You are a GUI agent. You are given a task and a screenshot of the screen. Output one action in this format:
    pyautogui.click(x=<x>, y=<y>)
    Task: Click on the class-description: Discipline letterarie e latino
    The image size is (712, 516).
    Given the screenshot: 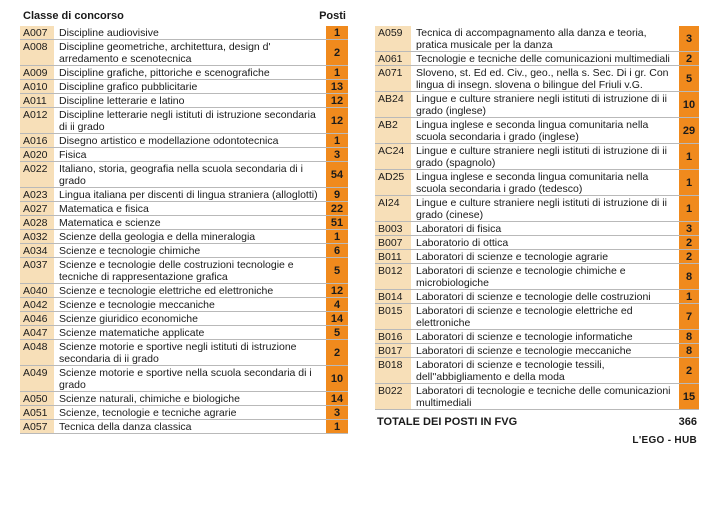 What is the action you would take?
    pyautogui.click(x=122, y=101)
    